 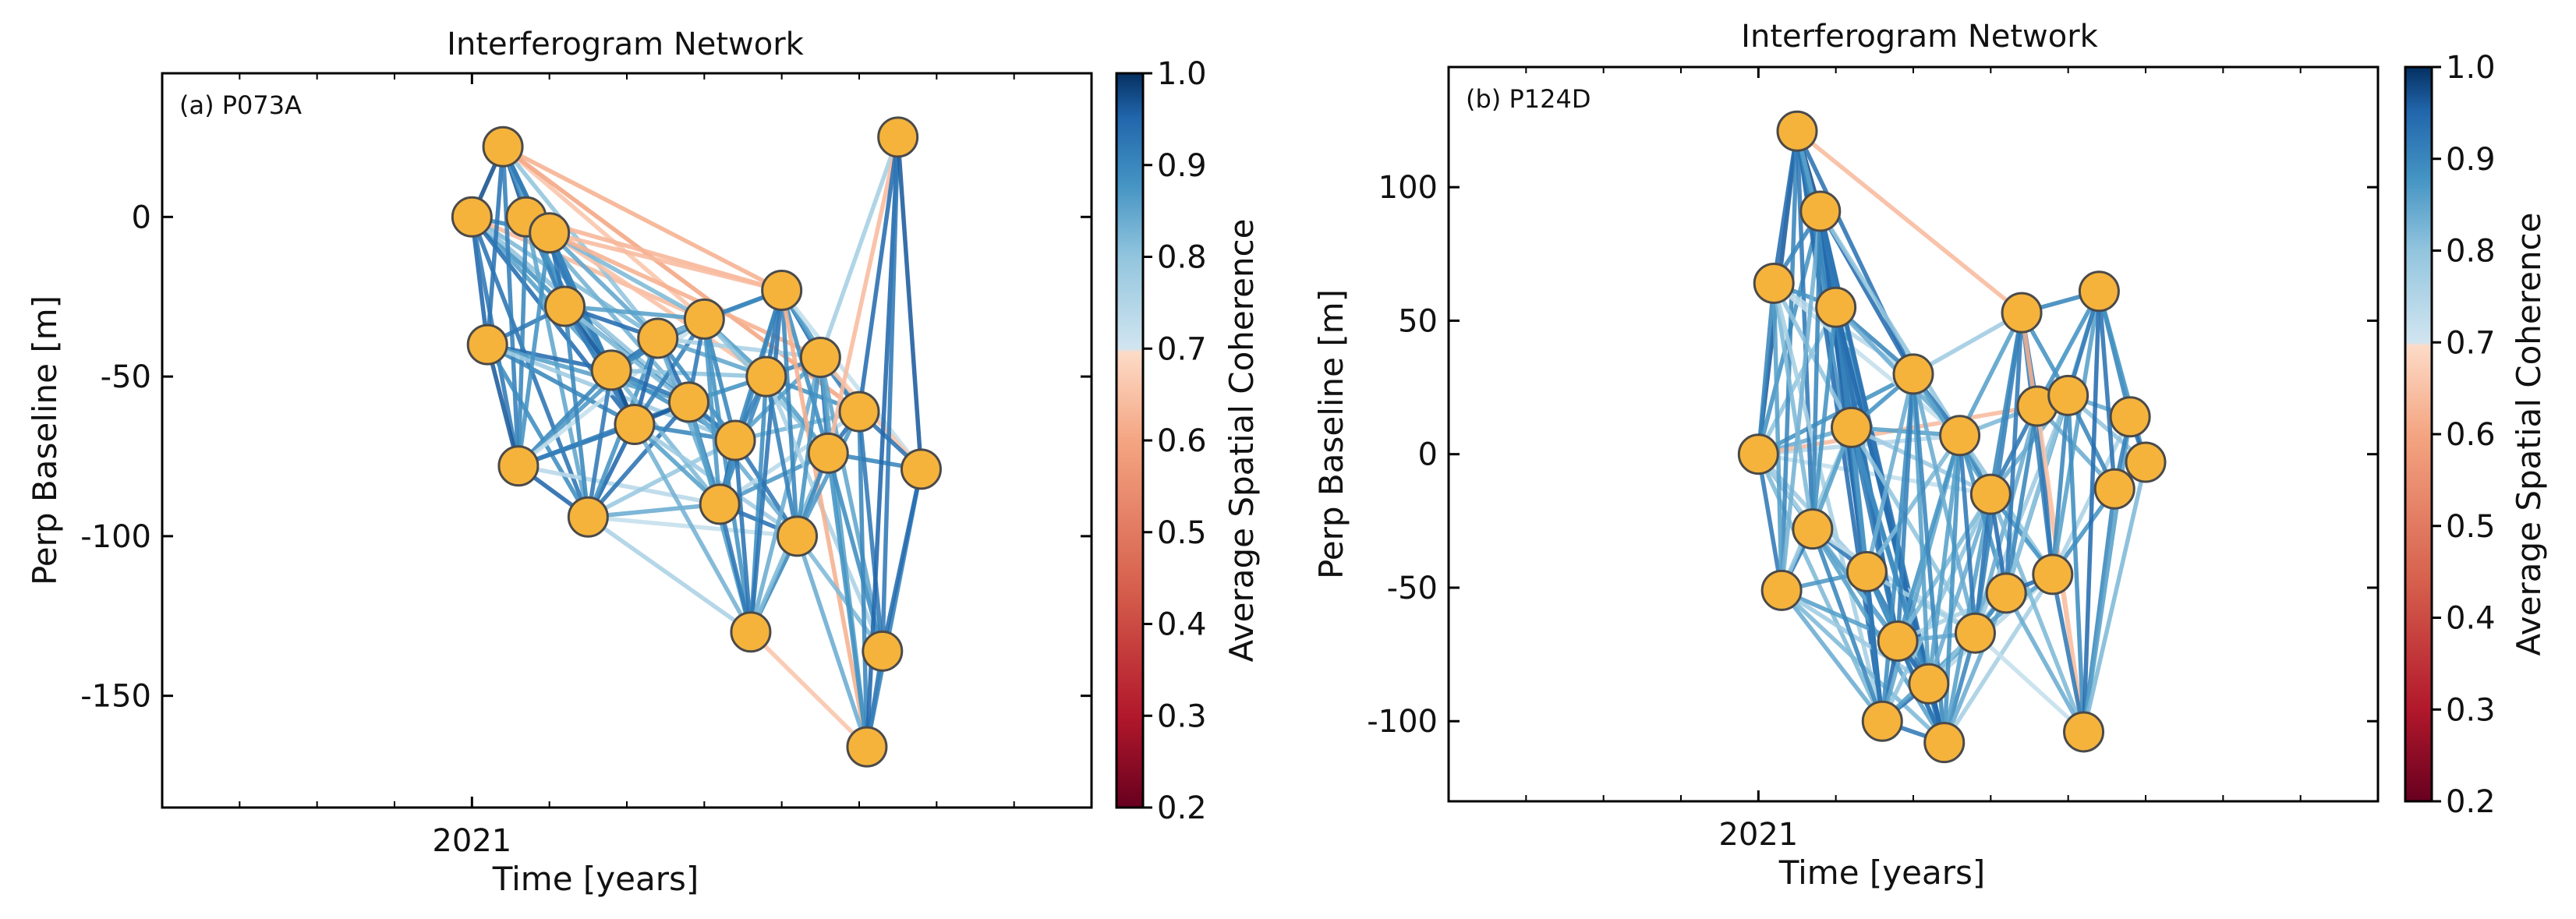 What do you see at coordinates (1528, 99) in the screenshot?
I see `panel-label: (b) P124D` at bounding box center [1528, 99].